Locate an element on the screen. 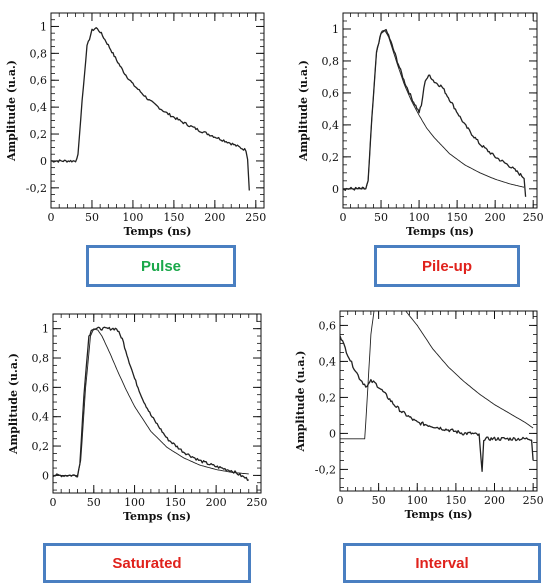 The image size is (547, 583). label-interval: Interval is located at coordinates (442, 563).